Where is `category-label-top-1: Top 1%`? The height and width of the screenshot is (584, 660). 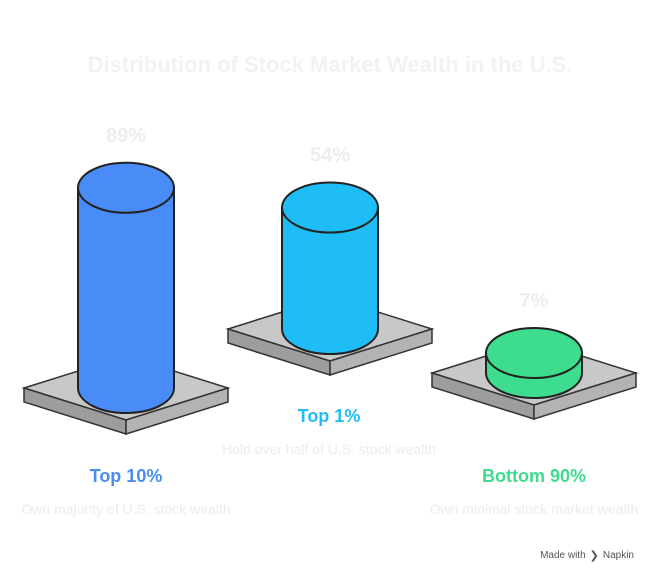 category-label-top-1: Top 1% is located at coordinates (329, 416).